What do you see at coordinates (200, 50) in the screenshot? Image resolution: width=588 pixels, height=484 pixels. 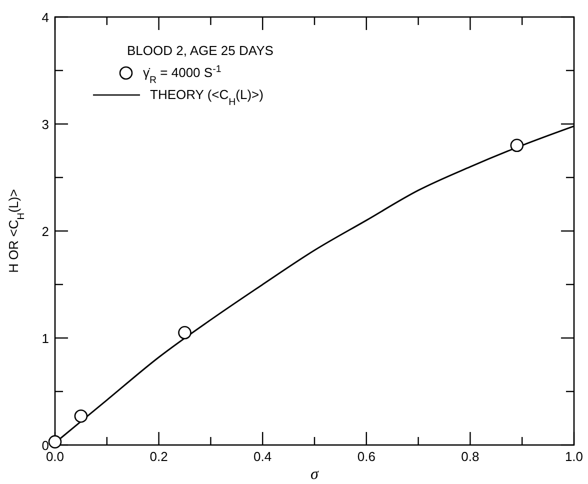 I see `legend-title: BLOOD 2, AGE 25 DAYS` at bounding box center [200, 50].